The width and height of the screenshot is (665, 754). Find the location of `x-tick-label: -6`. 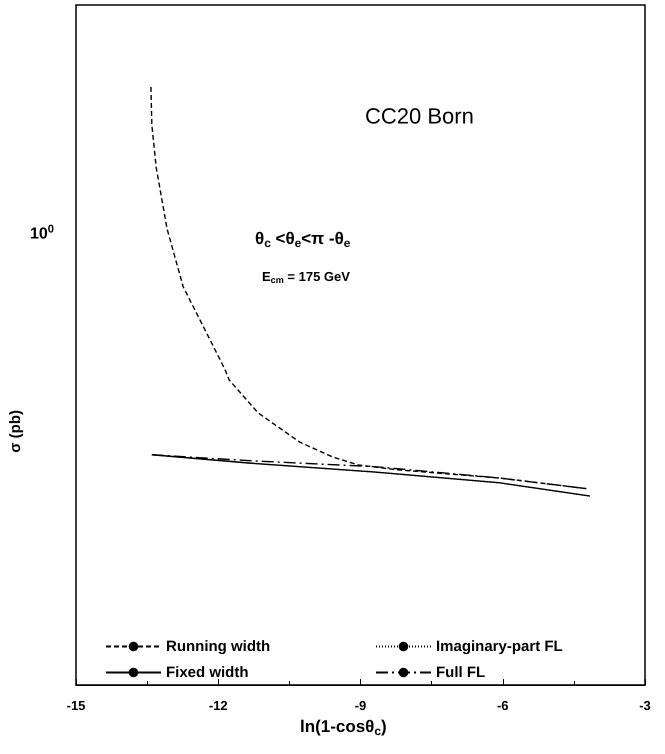

x-tick-label: -6 is located at coordinates (502, 705).